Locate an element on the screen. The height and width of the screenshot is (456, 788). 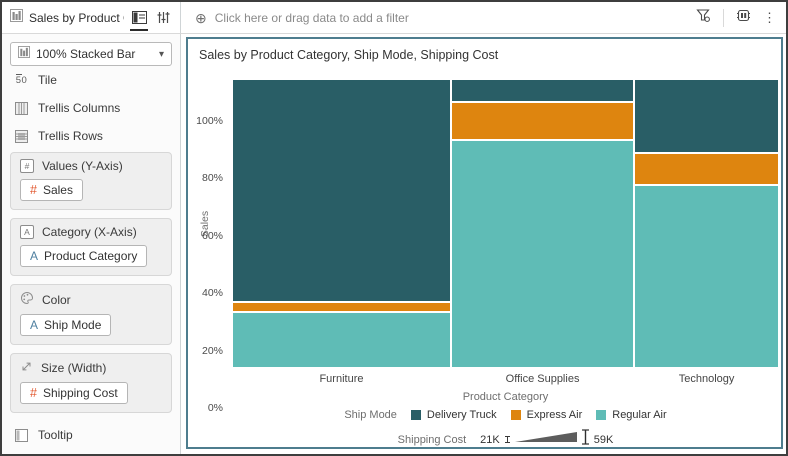
values-axis-icon: # is located at coordinates (27, 166).